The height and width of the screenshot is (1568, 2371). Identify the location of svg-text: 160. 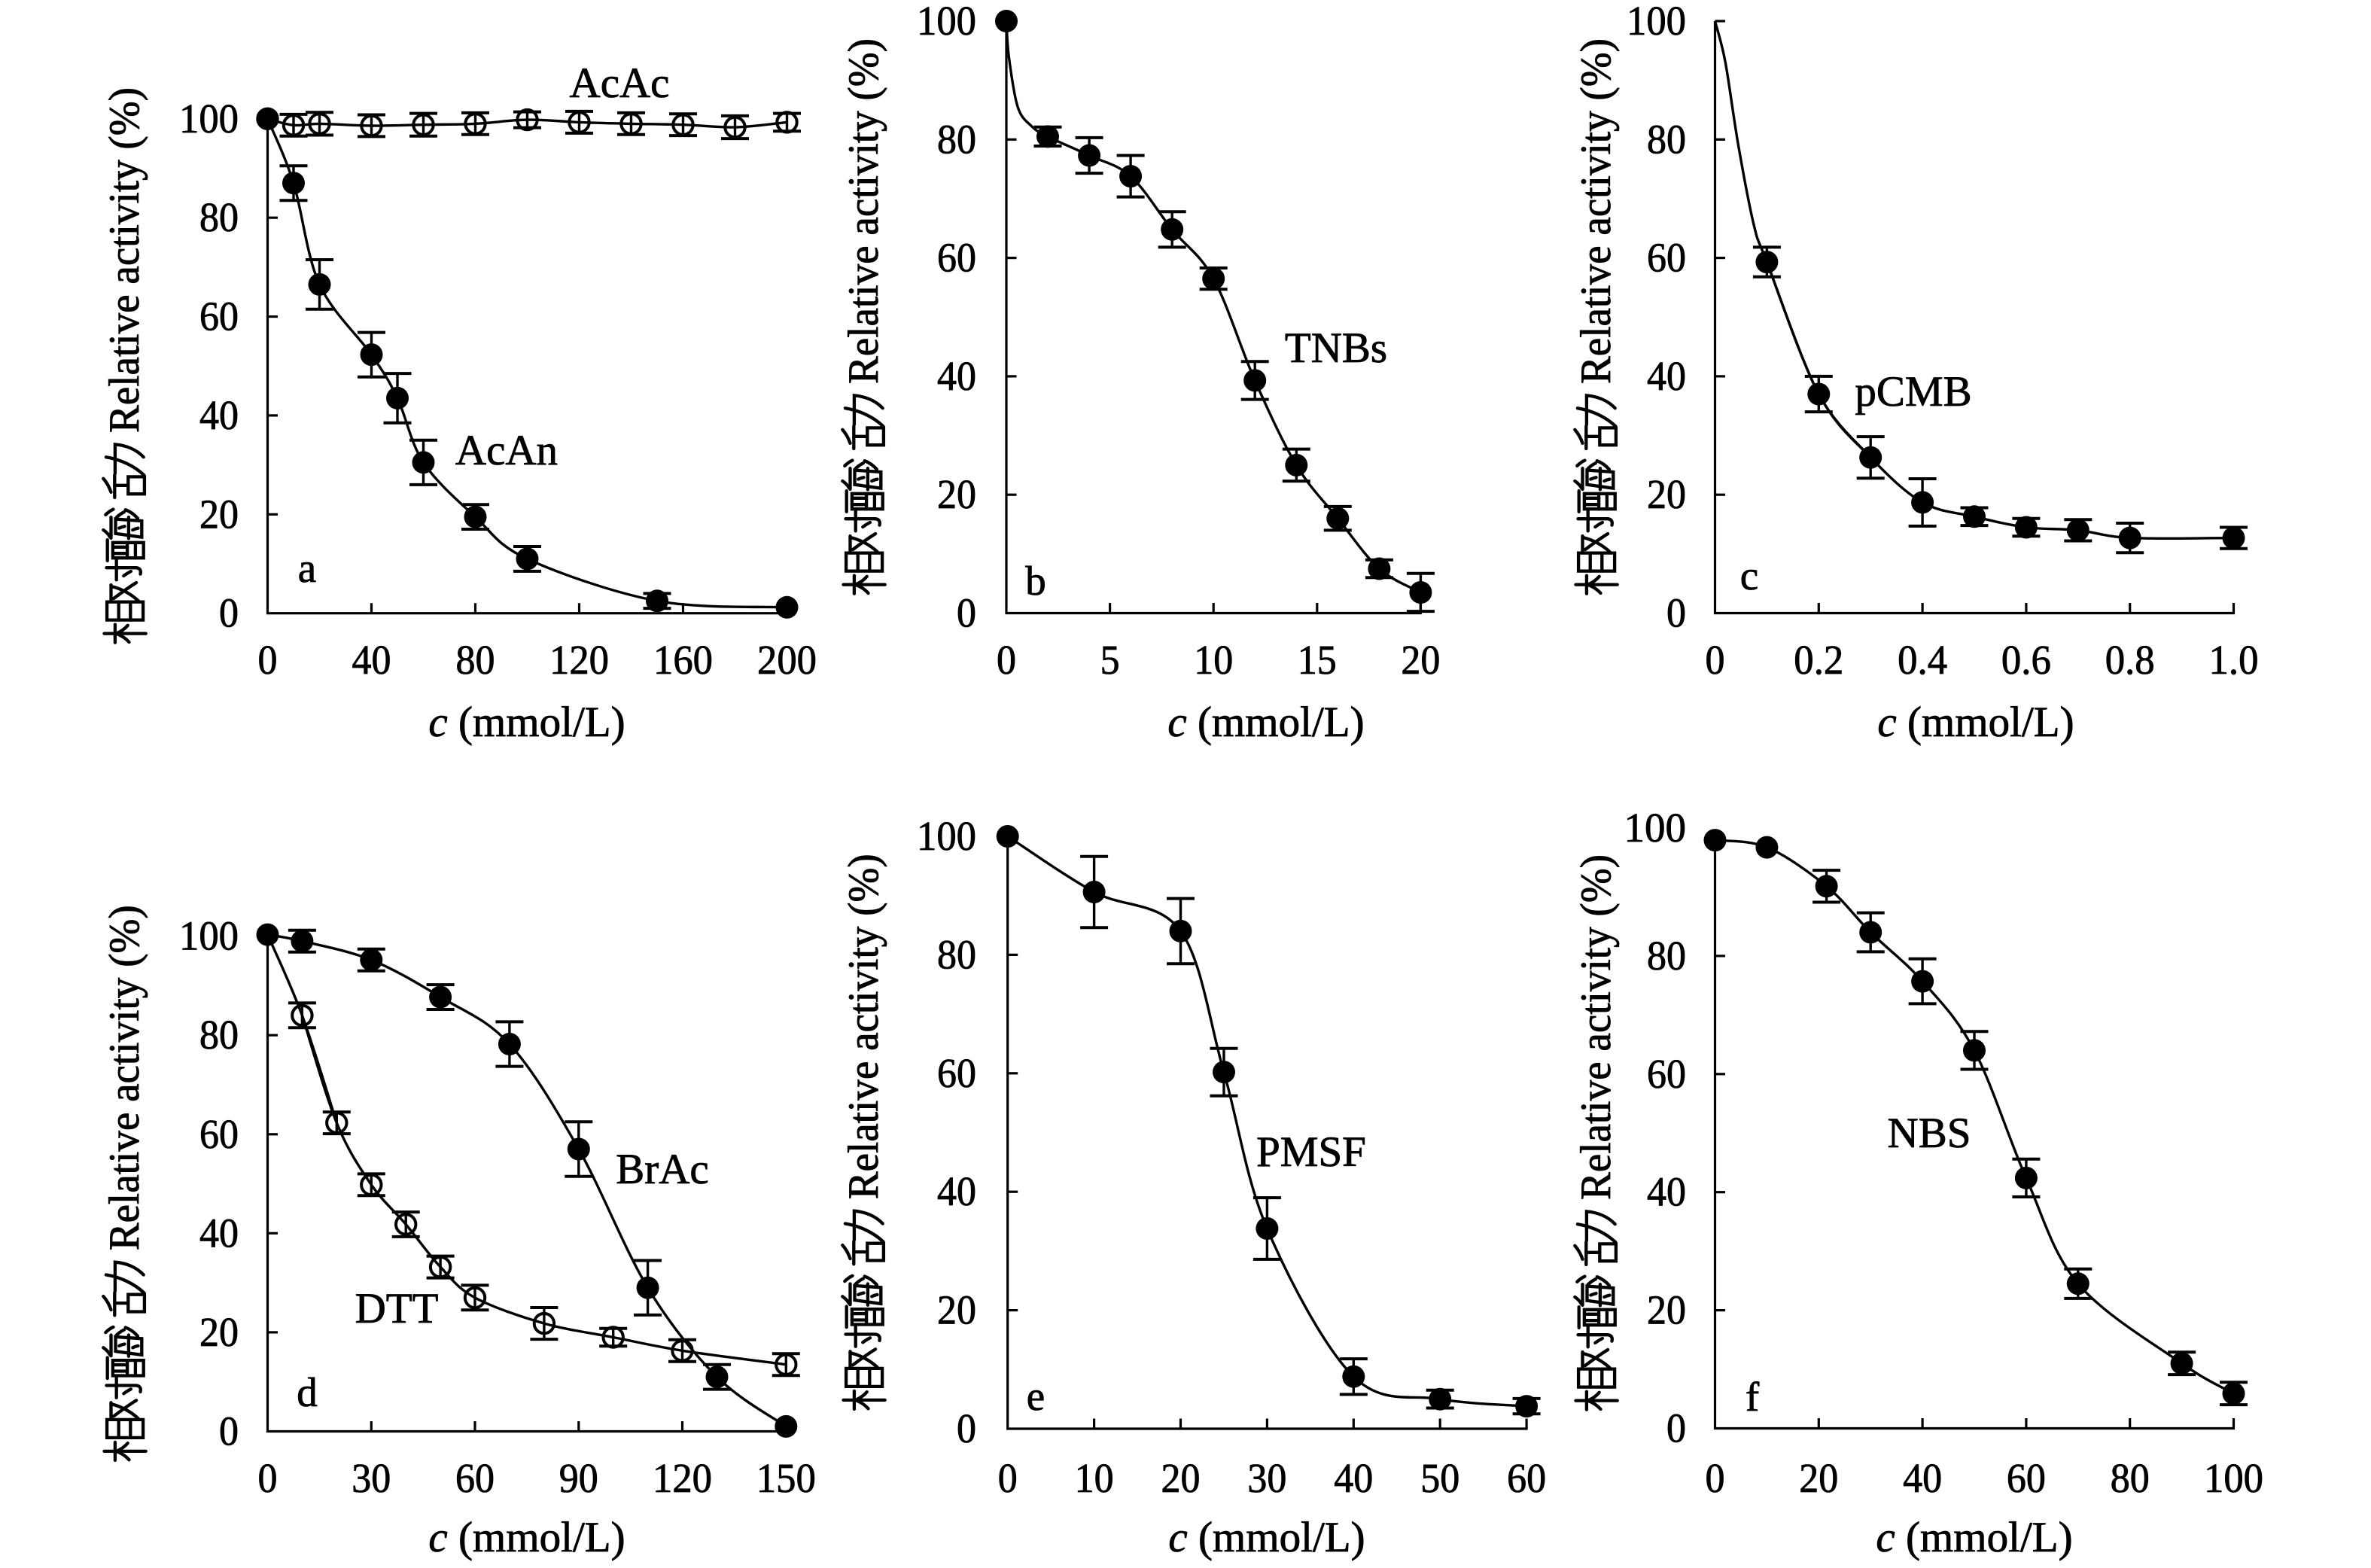
(683, 660).